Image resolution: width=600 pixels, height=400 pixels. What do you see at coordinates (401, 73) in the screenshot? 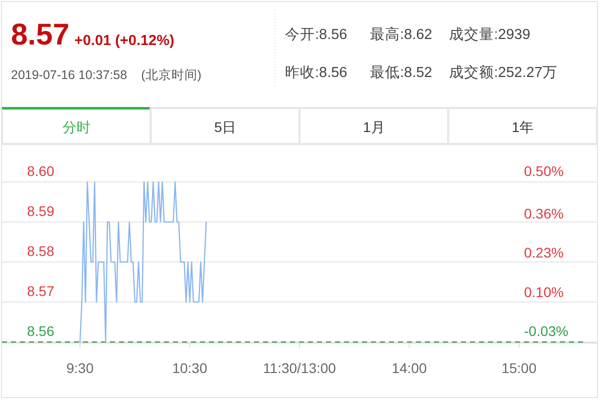
I see `text: 最低:8.52` at bounding box center [401, 73].